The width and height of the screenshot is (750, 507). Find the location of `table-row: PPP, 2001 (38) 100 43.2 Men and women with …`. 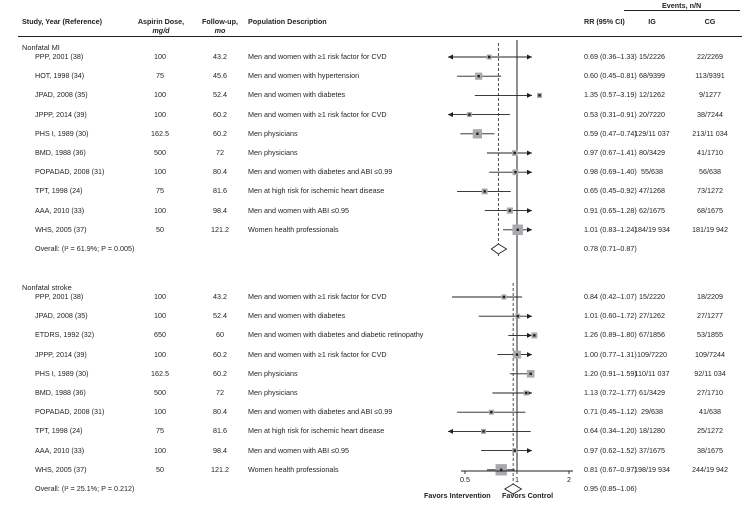

table-row: PPP, 2001 (38) 100 43.2 Men and women with … is located at coordinates (375, 57).